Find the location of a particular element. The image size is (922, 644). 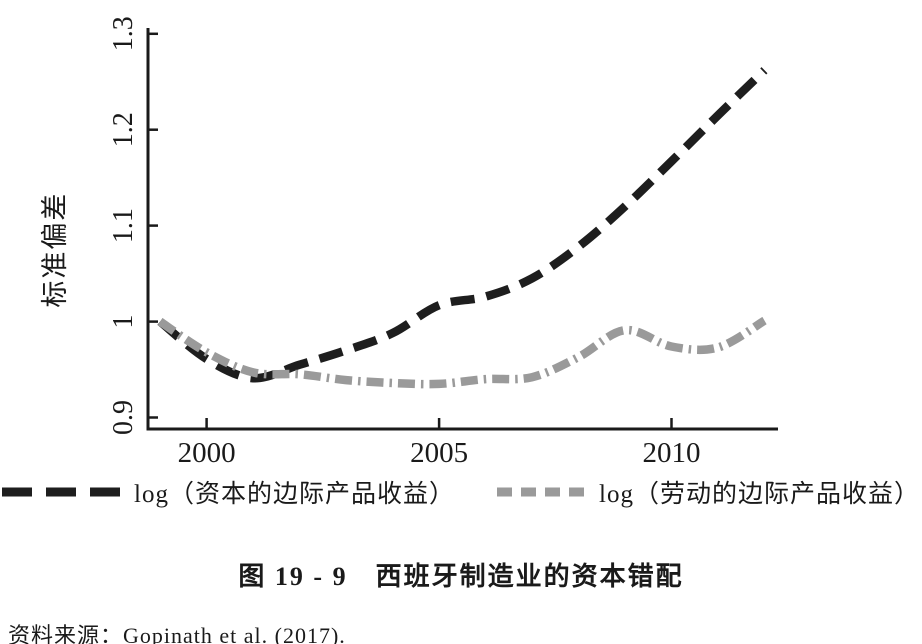

x-tick-label: 2000 is located at coordinates (207, 453).